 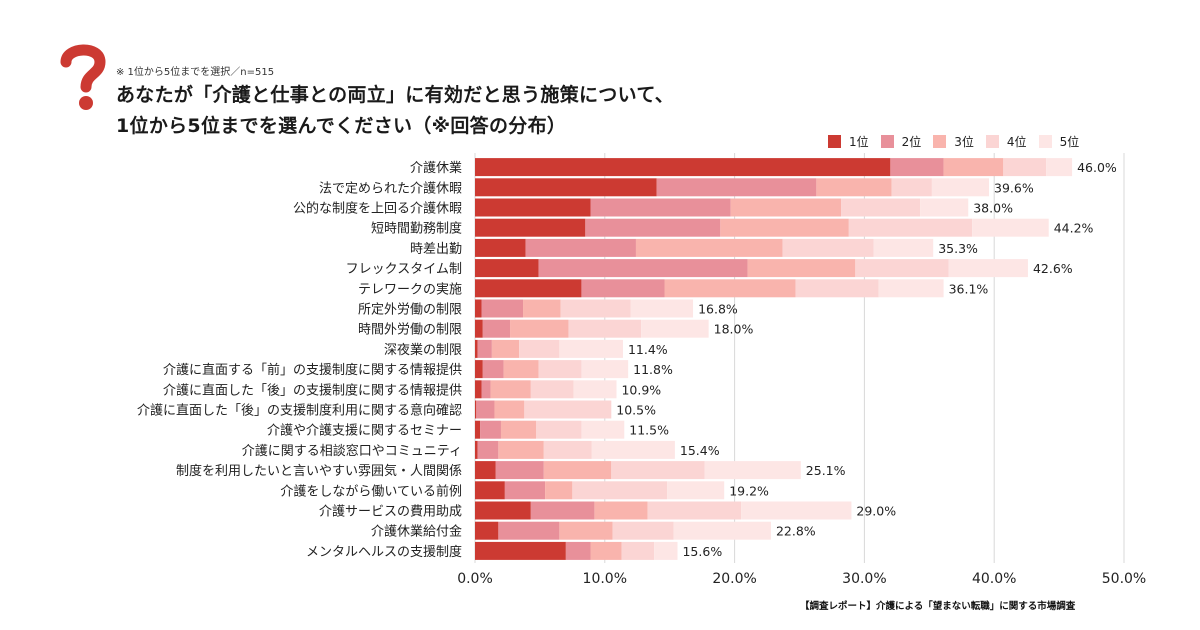 I want to click on category-label: 介護に直面した「後」の支援制度に関する情報提供, so click(x=312, y=390).